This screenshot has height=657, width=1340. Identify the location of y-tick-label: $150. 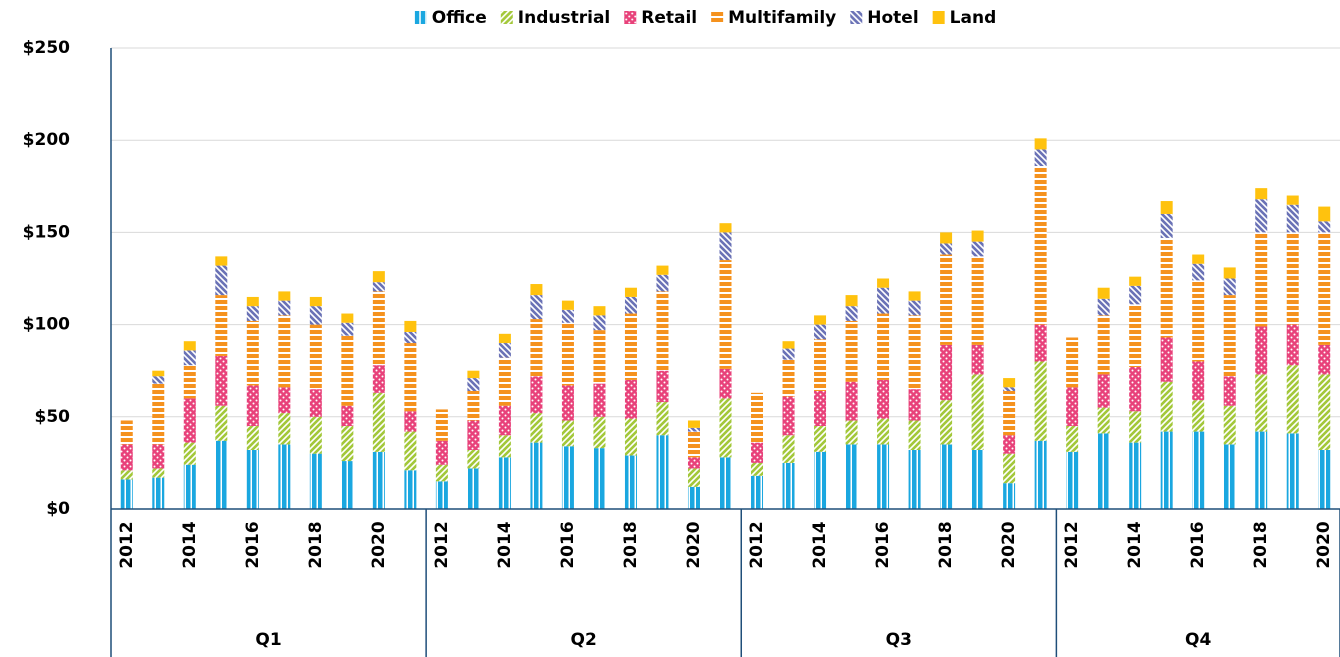
(46, 232).